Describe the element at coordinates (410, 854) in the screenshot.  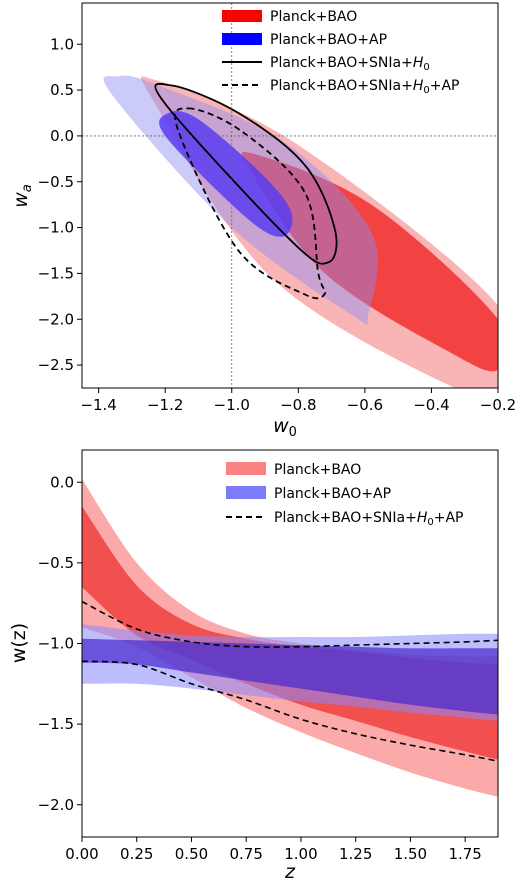
I see `bottom-x-tick-label: 1.50` at that location.